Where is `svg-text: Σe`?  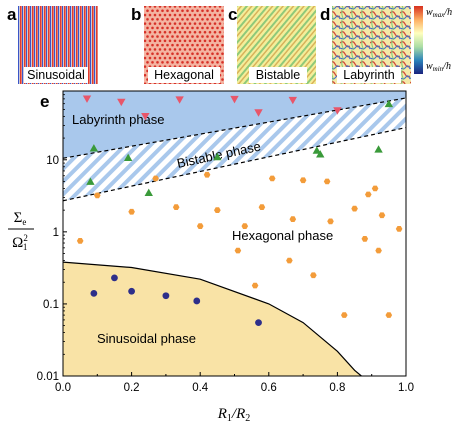 svg-text: Σe is located at coordinates (20, 218).